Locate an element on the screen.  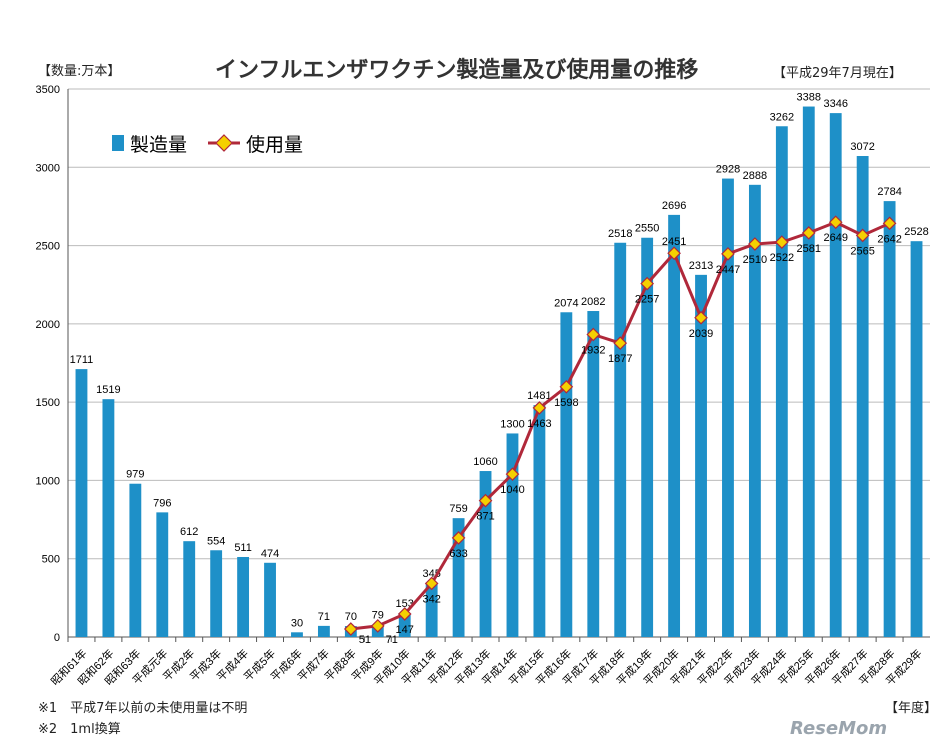
bar-data-label: 759 is located at coordinates (458, 509).